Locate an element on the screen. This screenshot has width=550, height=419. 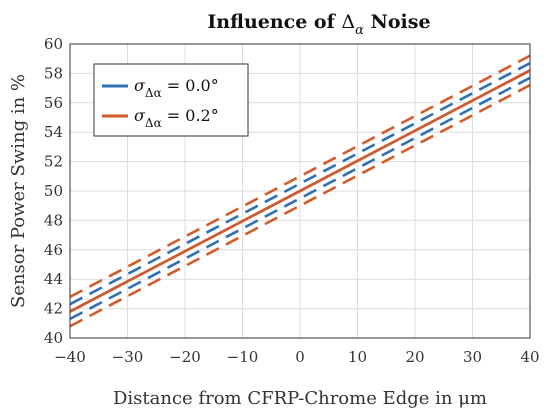
x-tick-label-4: 0 is located at coordinates (300, 357).